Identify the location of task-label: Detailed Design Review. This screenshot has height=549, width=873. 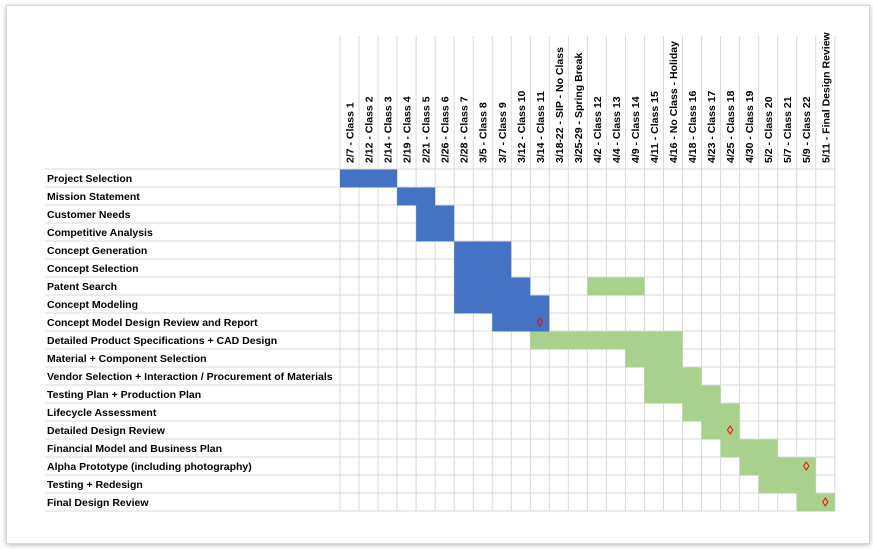
(106, 431).